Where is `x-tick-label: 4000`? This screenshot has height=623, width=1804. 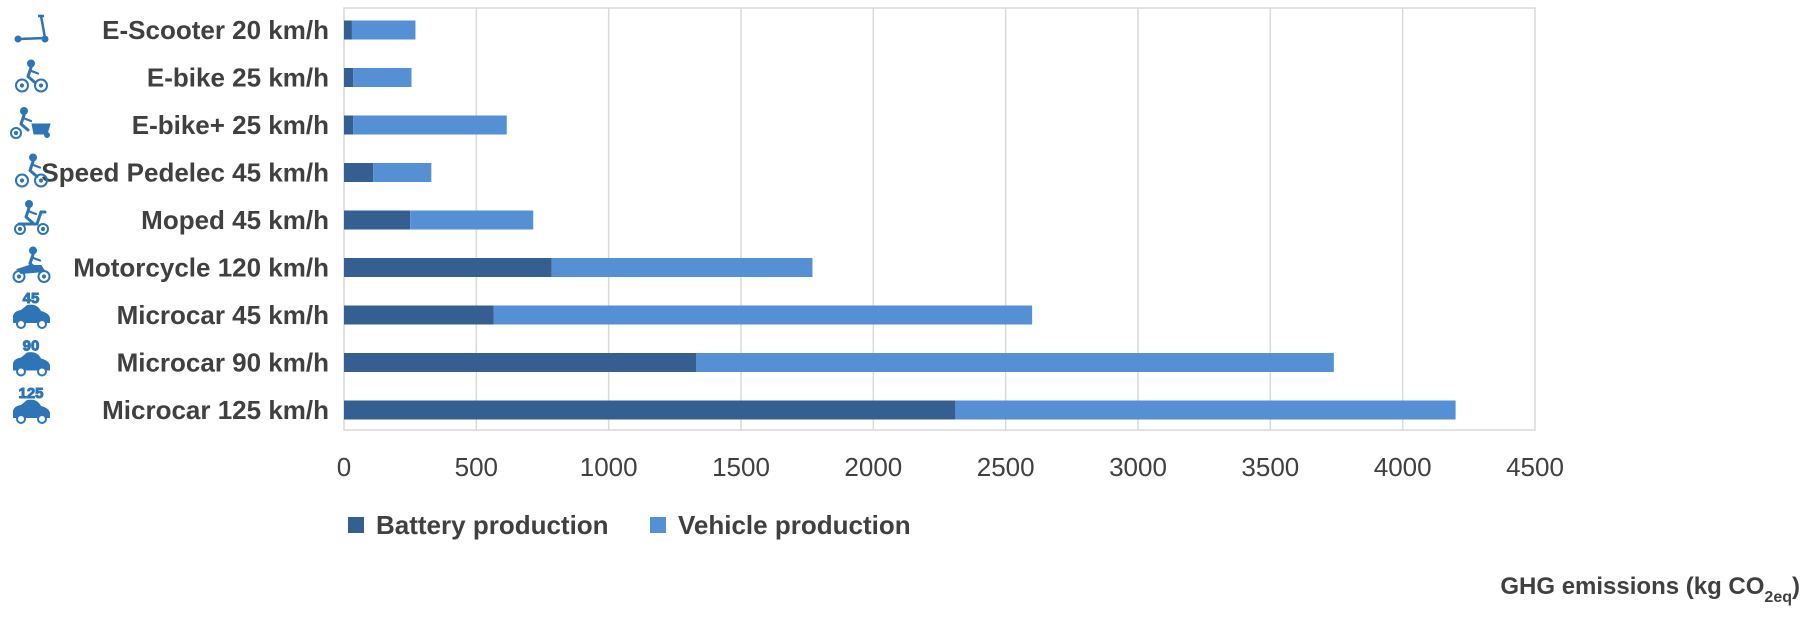
x-tick-label: 4000 is located at coordinates (1403, 467).